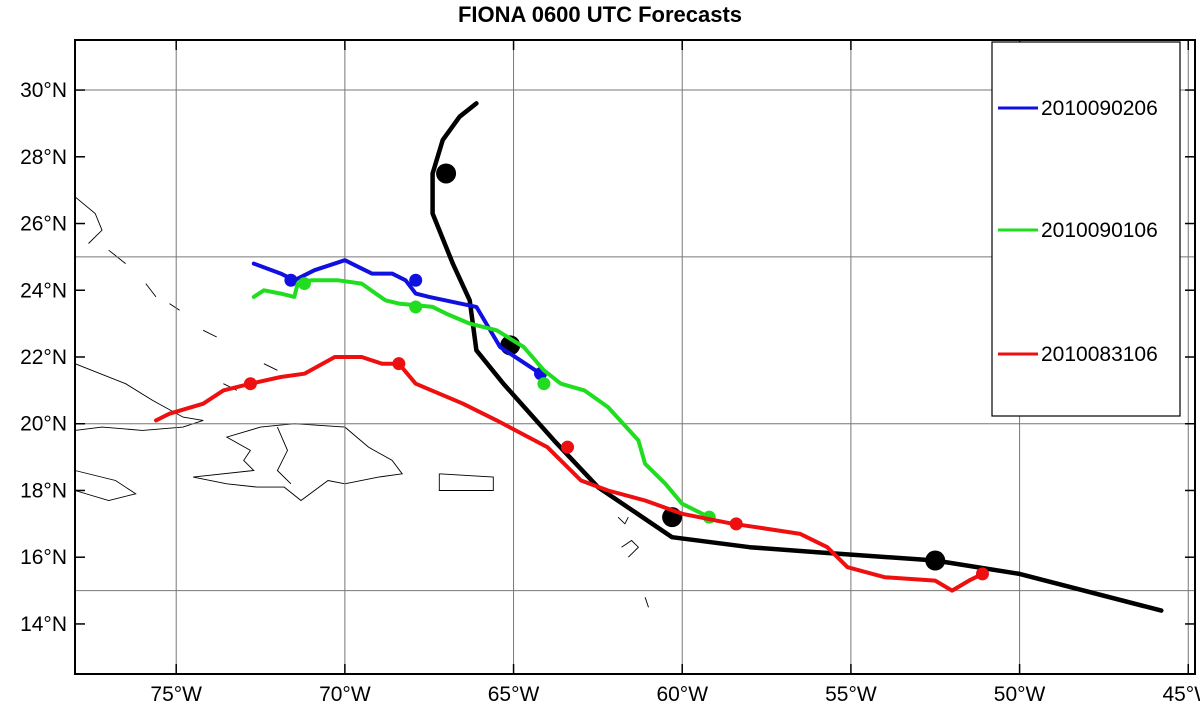 The width and height of the screenshot is (1200, 713). What do you see at coordinates (43, 557) in the screenshot?
I see `y-tick-label: 16°N` at bounding box center [43, 557].